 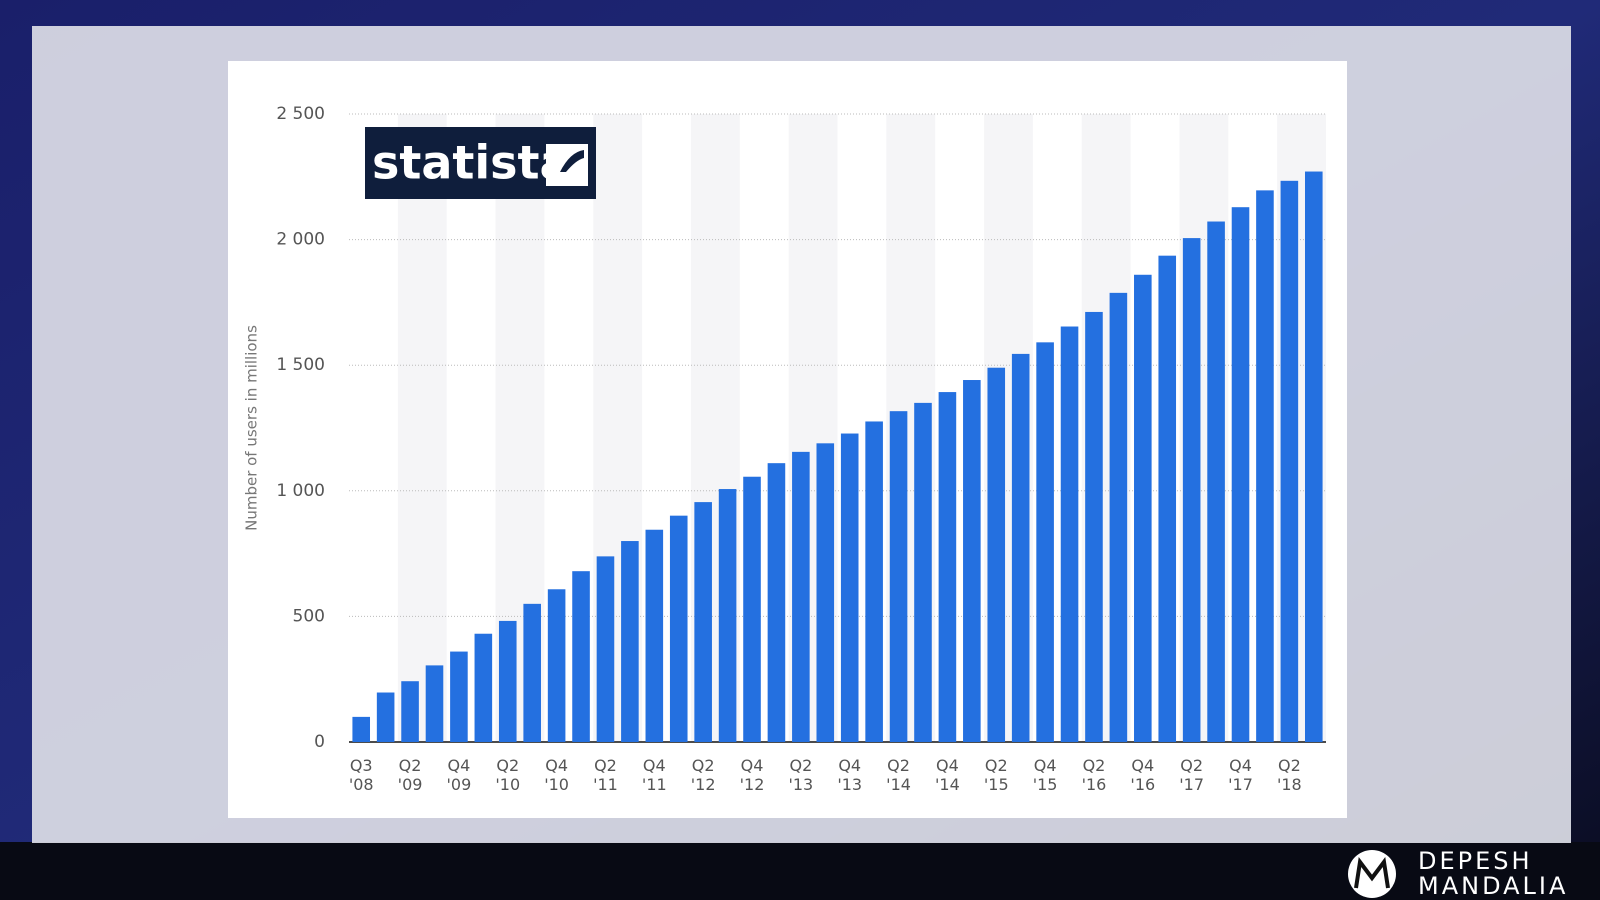 What do you see at coordinates (300, 114) in the screenshot?
I see `y-tick-label: 2 500` at bounding box center [300, 114].